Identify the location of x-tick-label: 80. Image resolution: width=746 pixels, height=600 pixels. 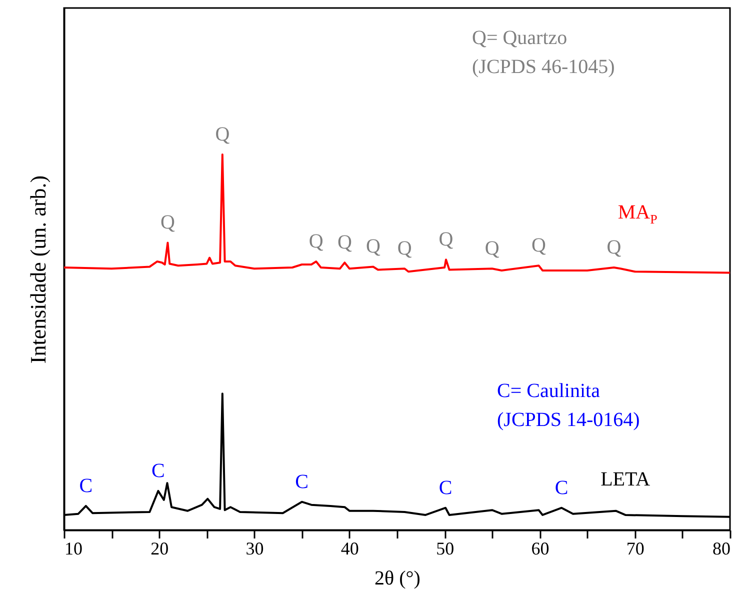
(721, 548).